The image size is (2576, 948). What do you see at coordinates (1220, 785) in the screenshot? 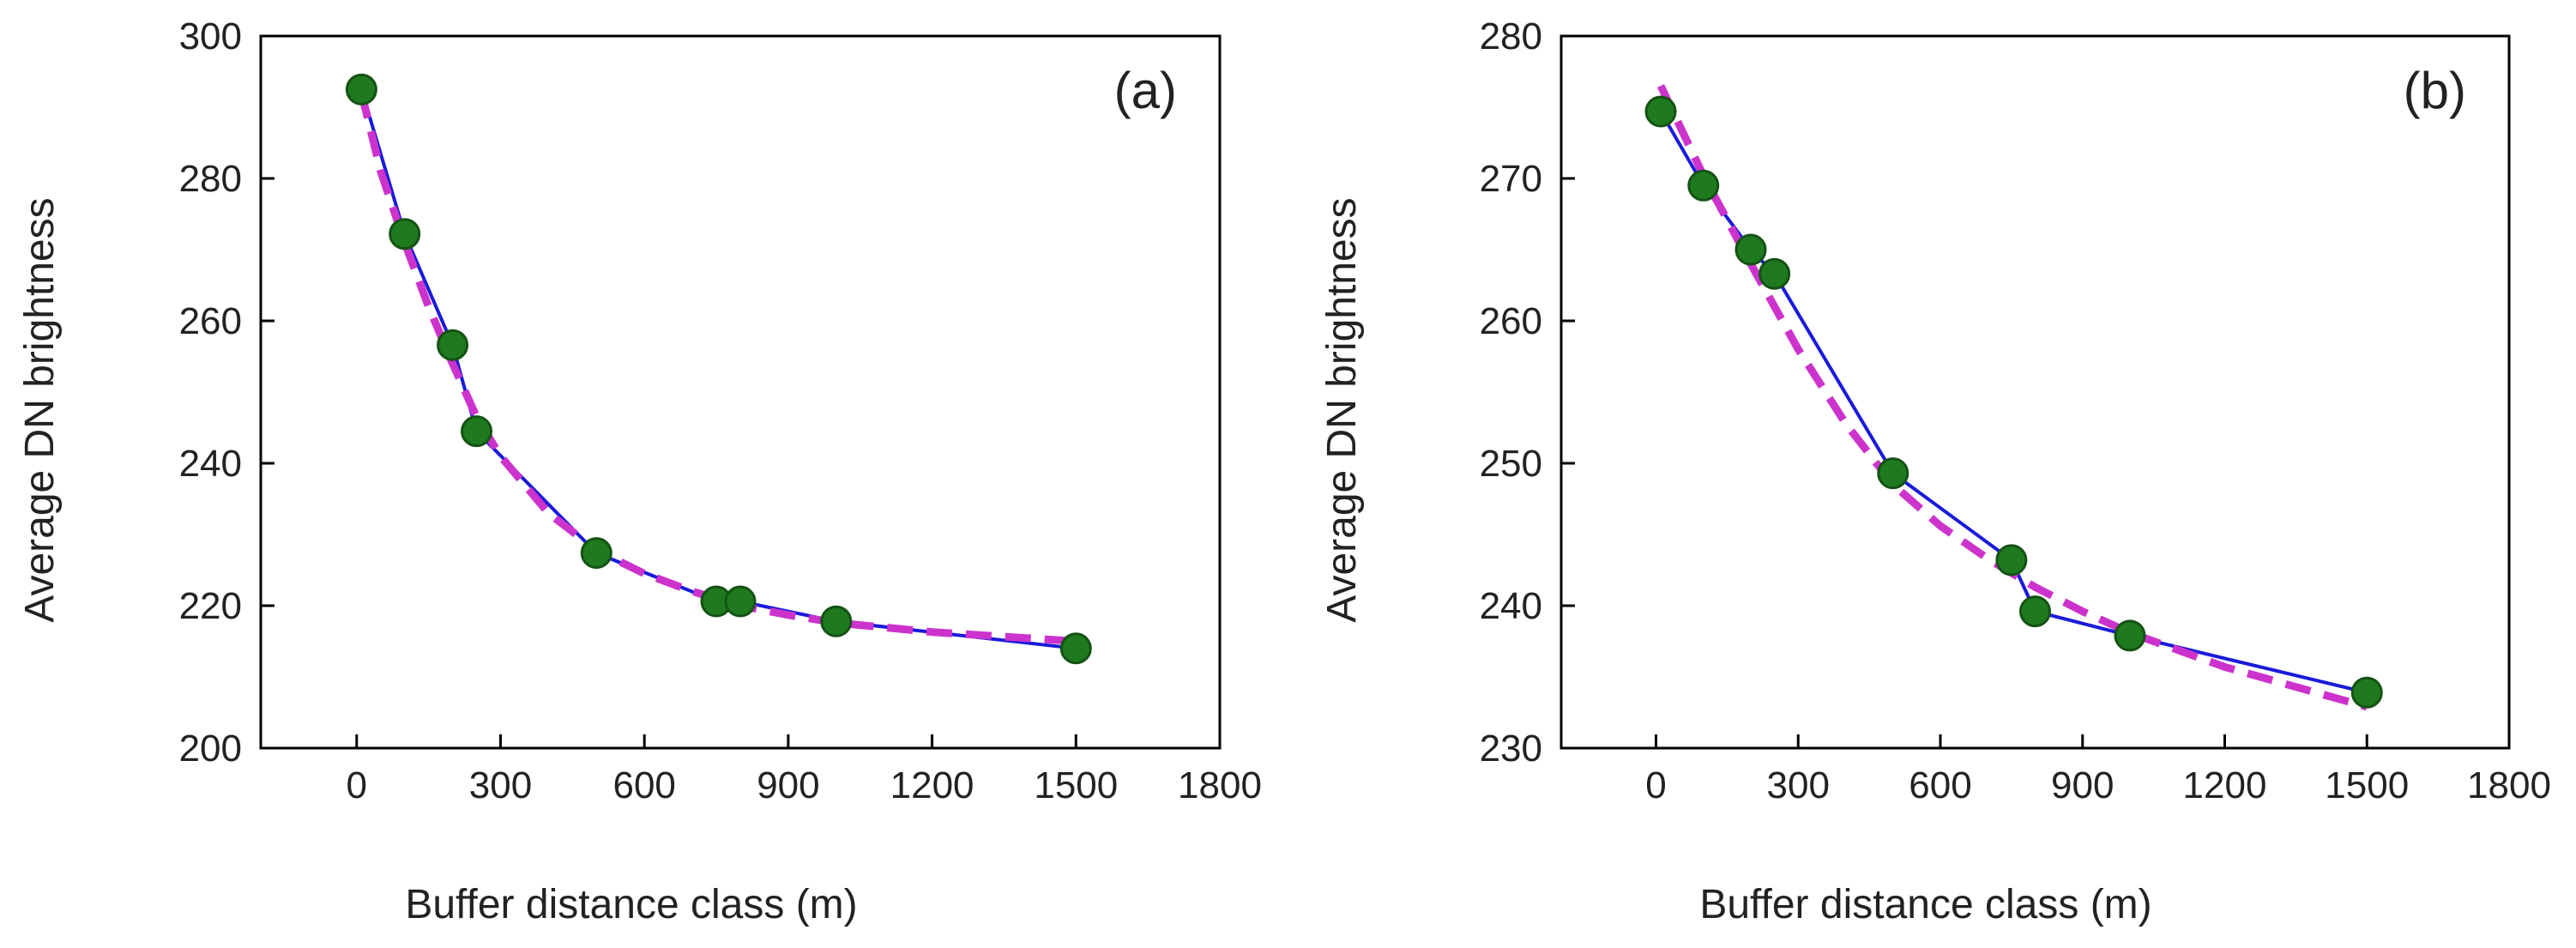
I see `x-tick-label-a: 1800` at bounding box center [1220, 785].